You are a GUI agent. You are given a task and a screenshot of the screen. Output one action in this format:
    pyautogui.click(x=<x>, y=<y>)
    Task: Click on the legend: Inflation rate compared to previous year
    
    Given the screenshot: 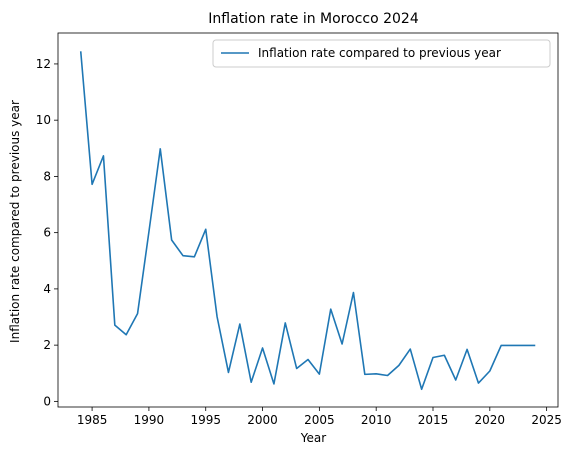 What is the action you would take?
    pyautogui.click(x=381, y=53)
    